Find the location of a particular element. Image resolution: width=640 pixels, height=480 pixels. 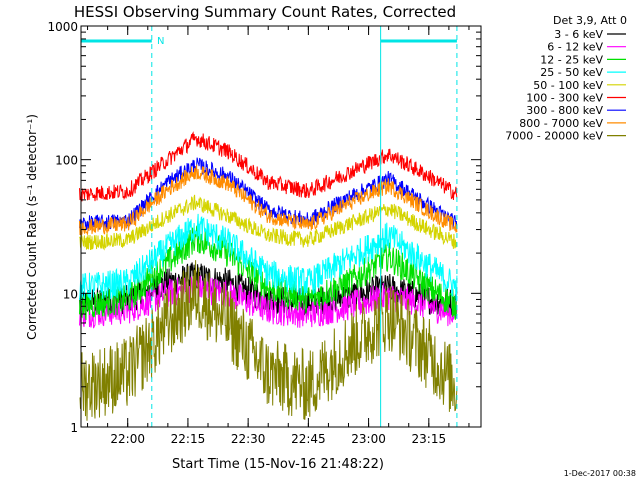

legend-entry: 25 - 50 keV is located at coordinates (571, 72).